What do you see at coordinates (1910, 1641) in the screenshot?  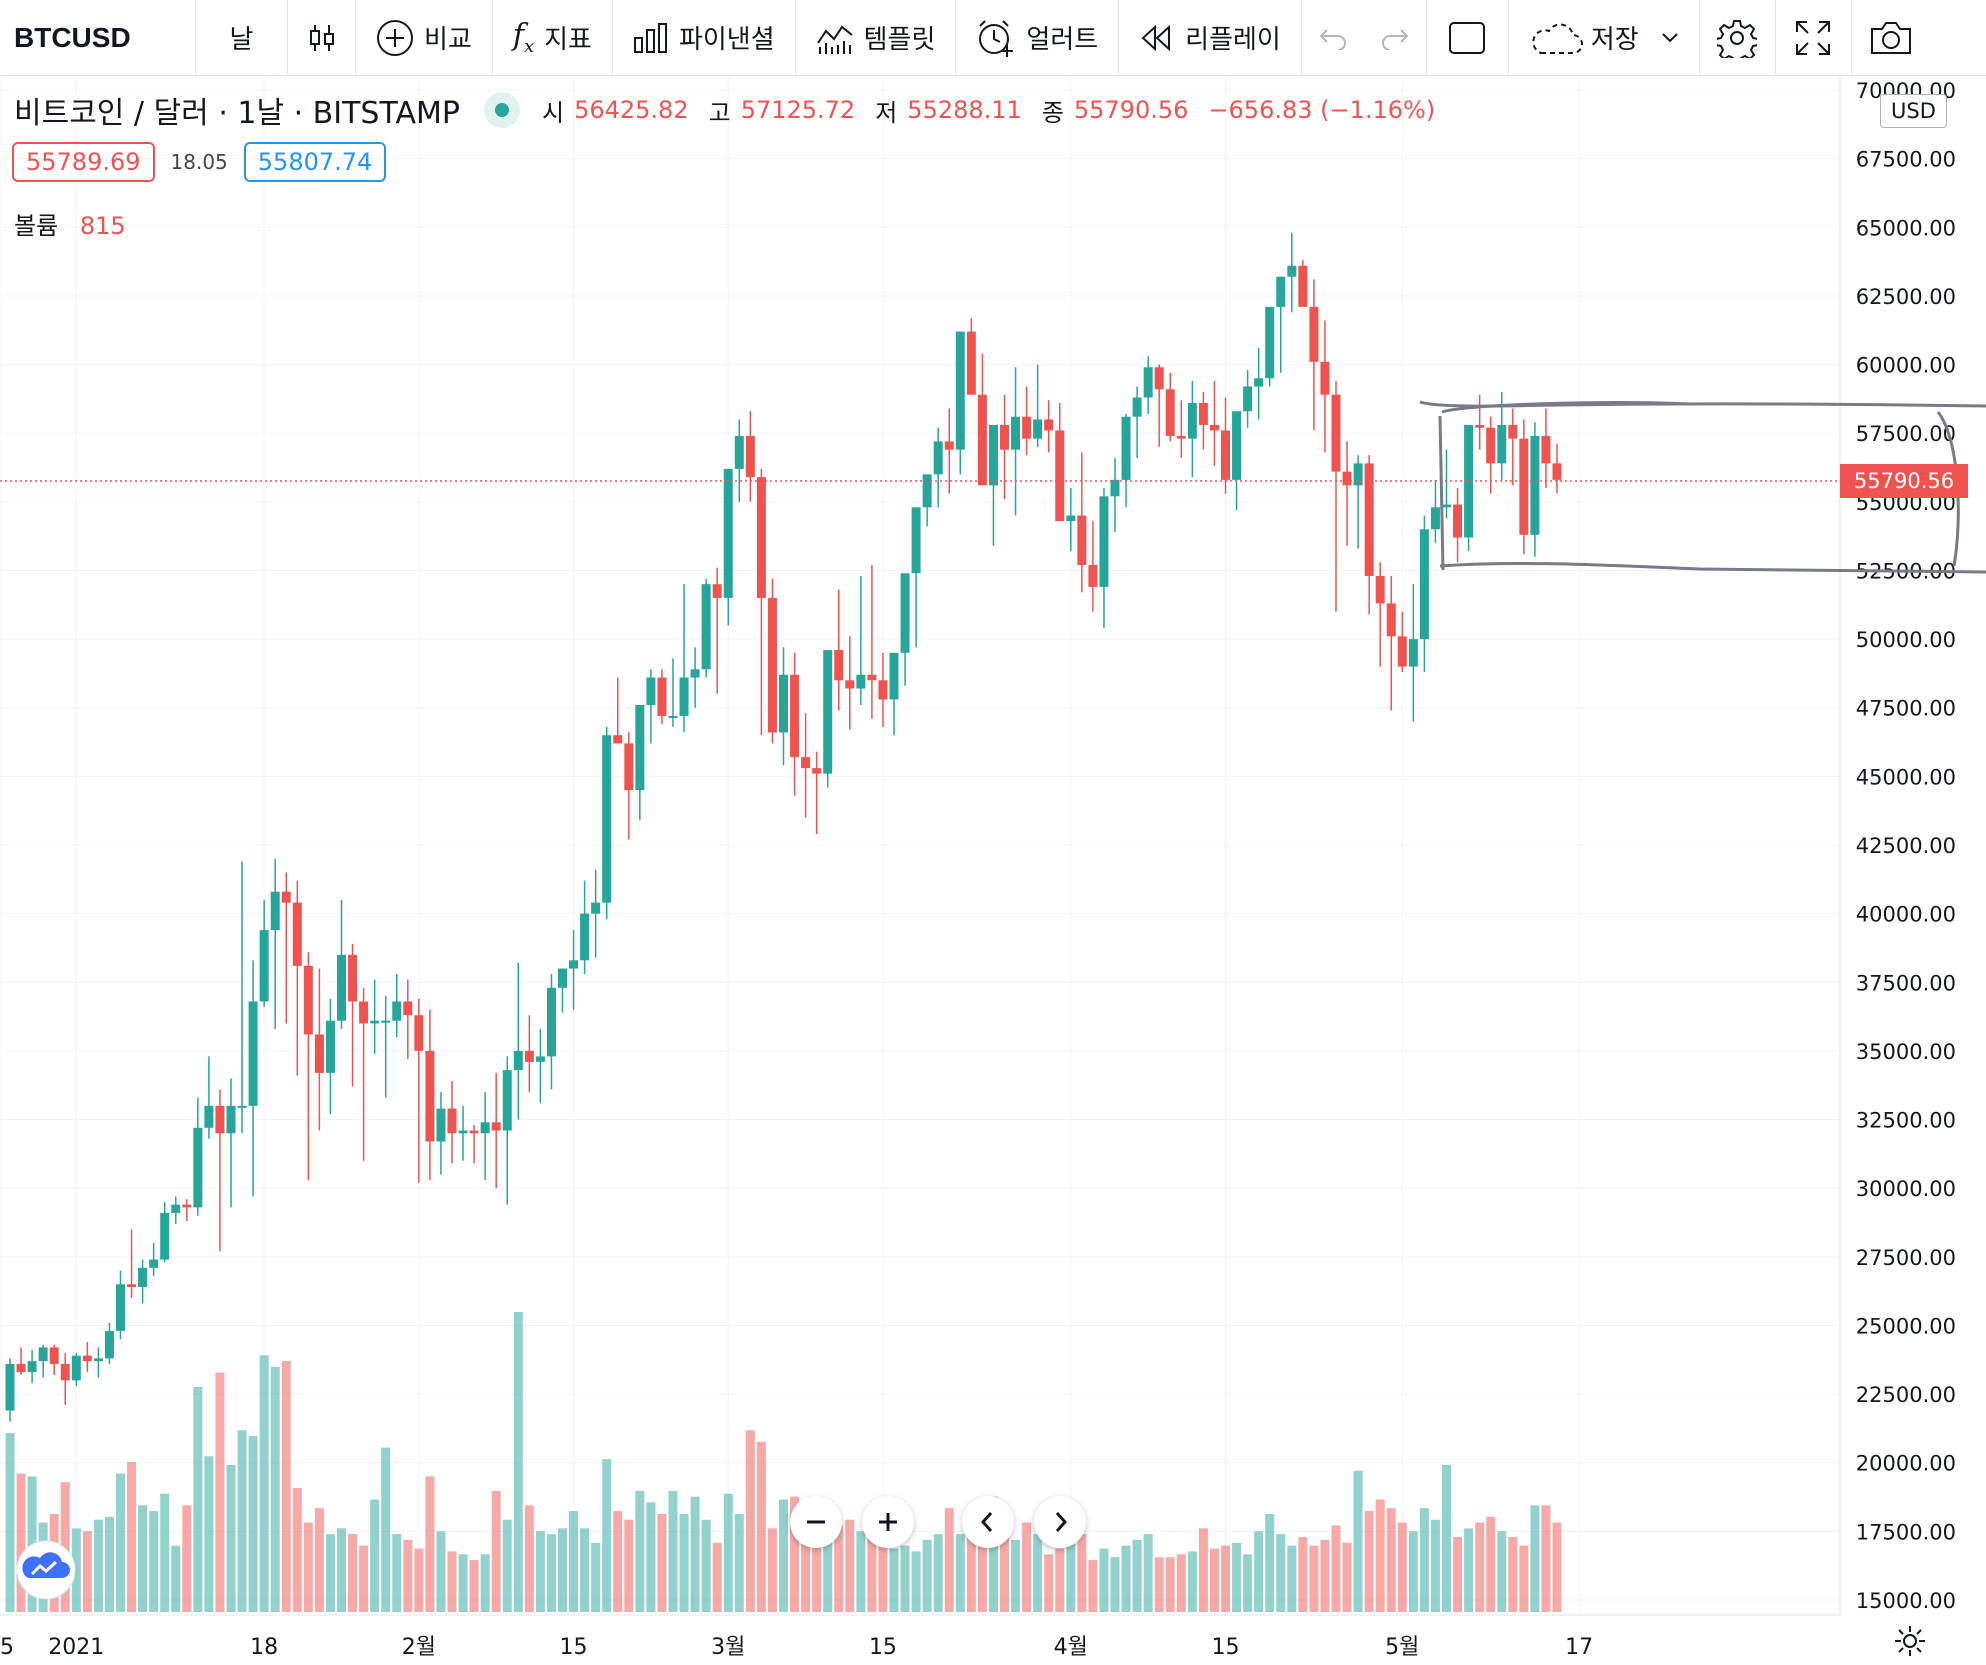 I see `axis-settings-icon` at bounding box center [1910, 1641].